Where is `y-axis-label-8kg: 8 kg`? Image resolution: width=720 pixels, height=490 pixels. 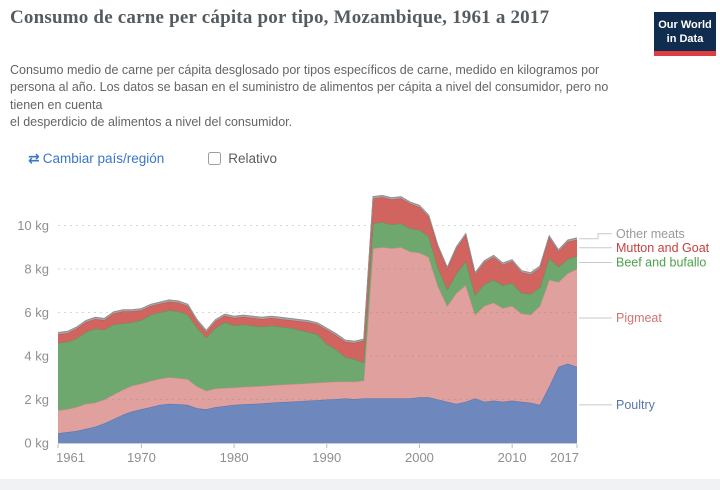
y-axis-label-8kg: 8 kg is located at coordinates (36, 269).